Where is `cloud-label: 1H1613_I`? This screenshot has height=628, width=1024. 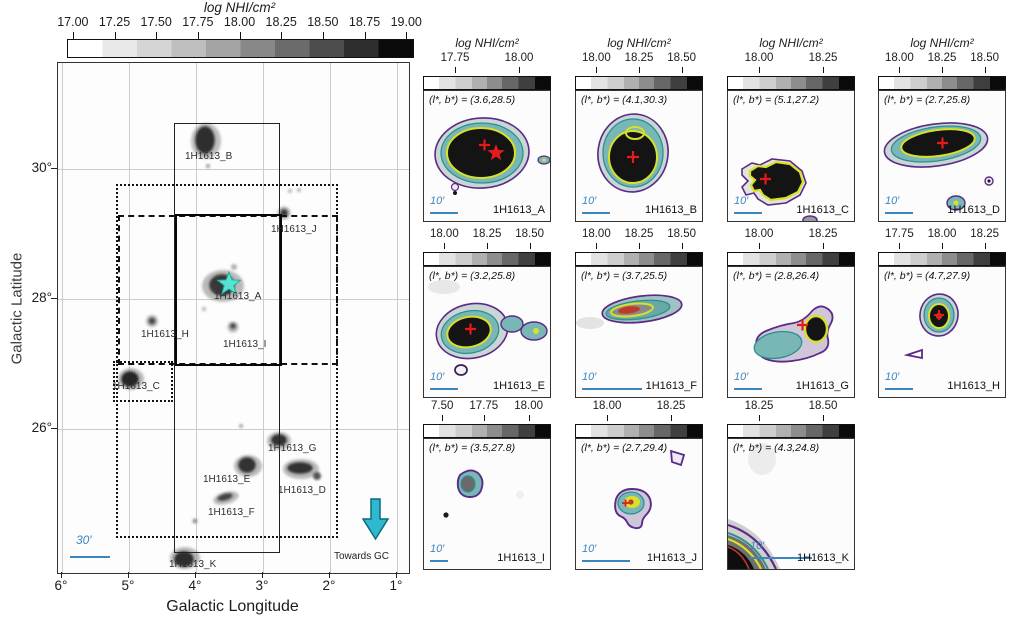
cloud-label: 1H1613_I is located at coordinates (245, 344).